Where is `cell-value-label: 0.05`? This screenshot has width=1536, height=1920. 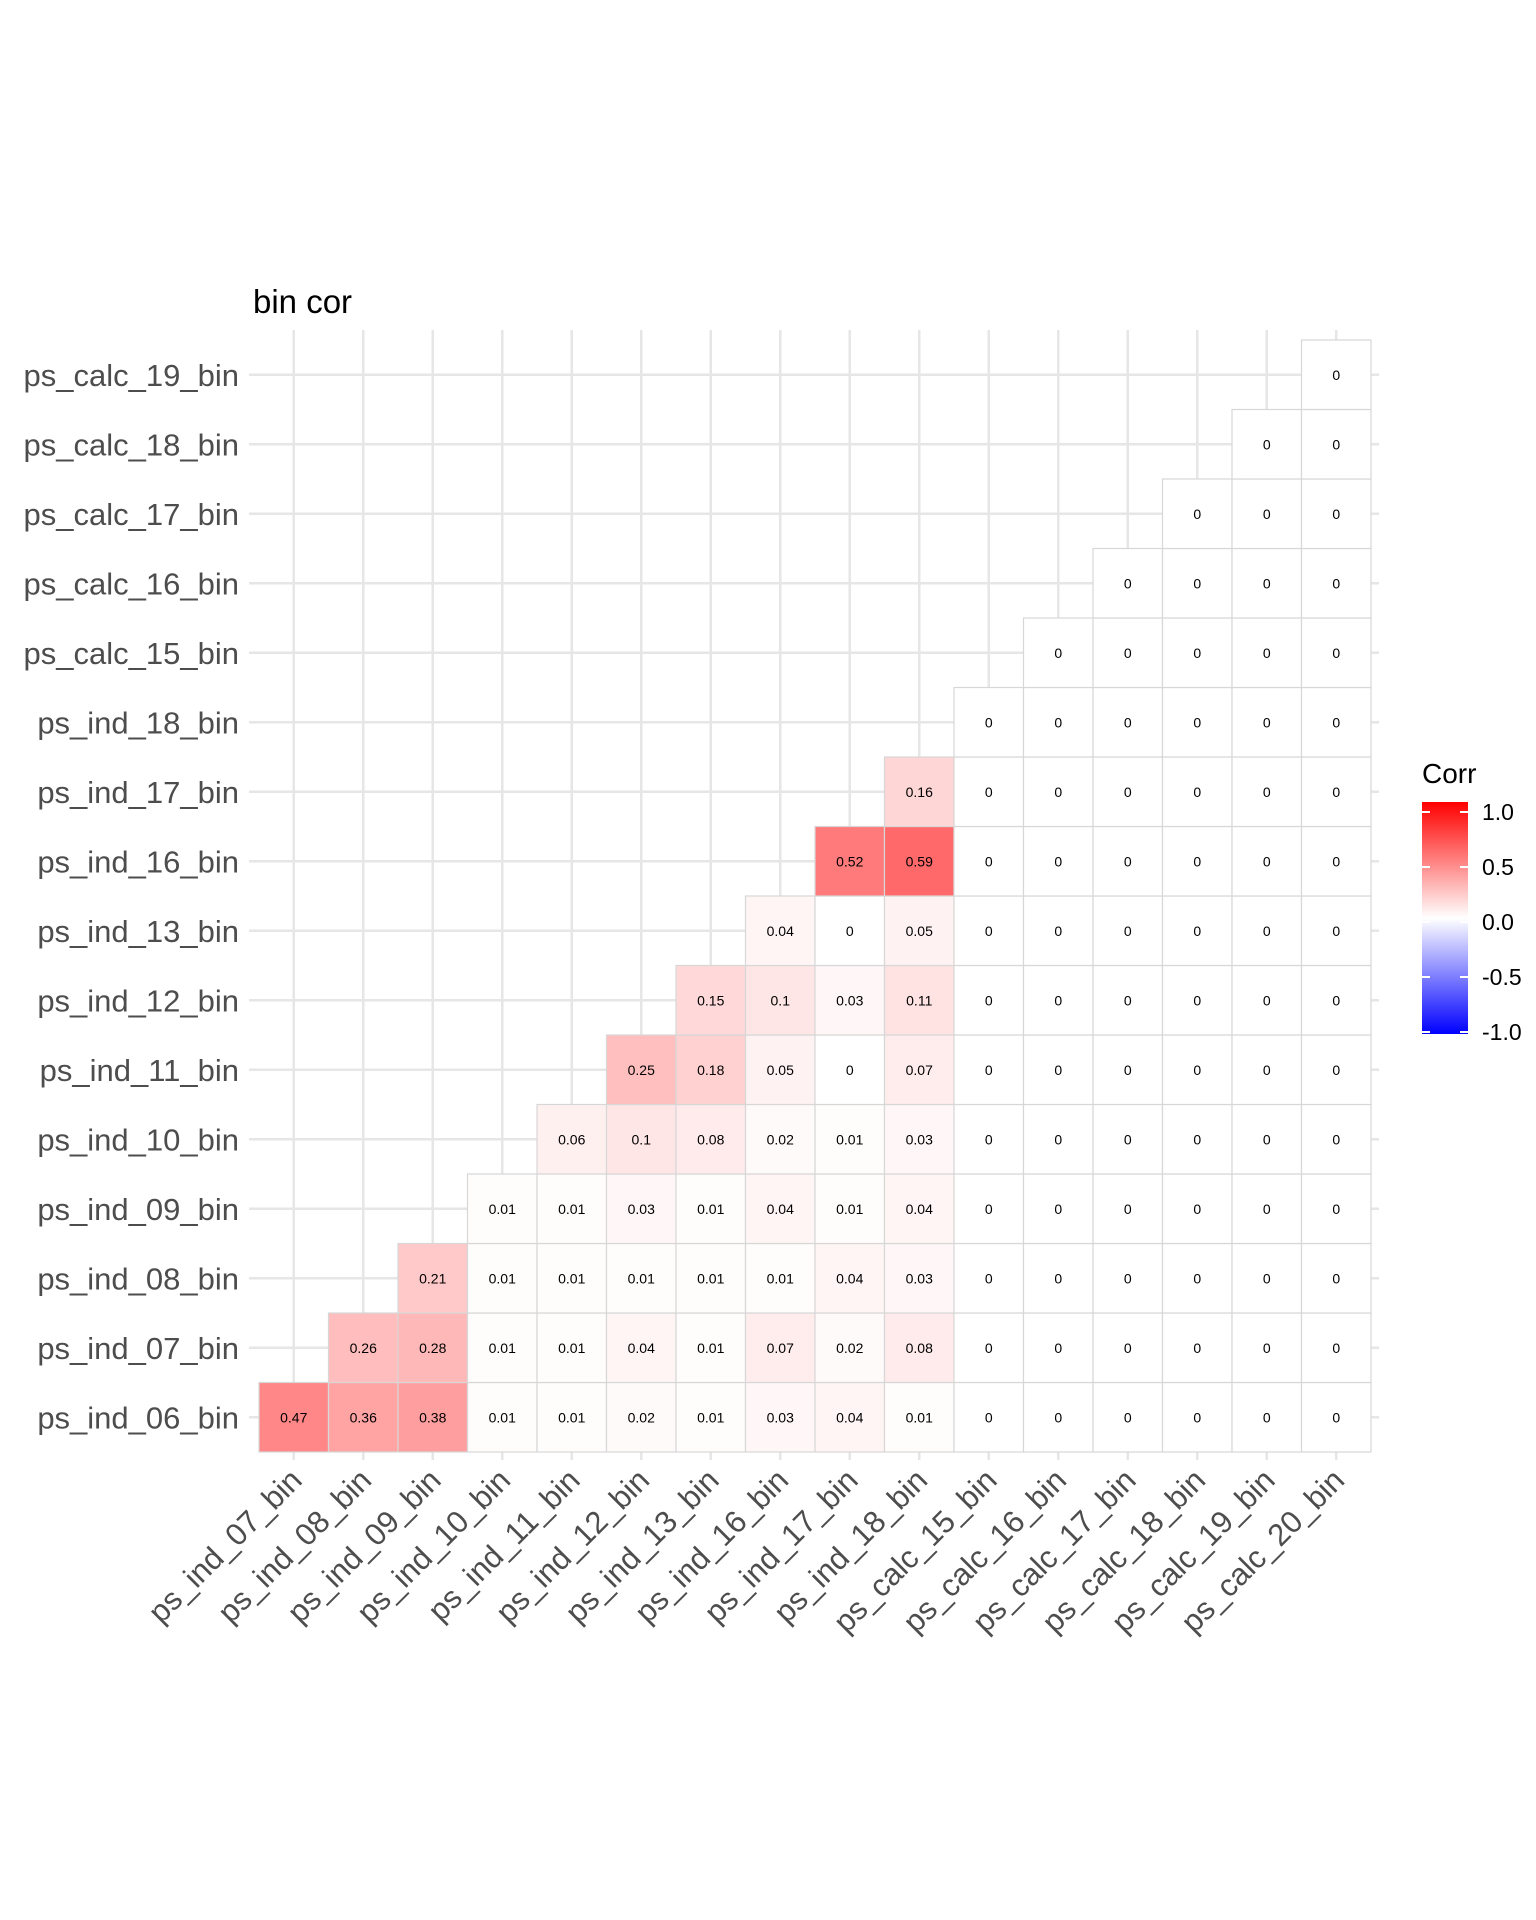
cell-value-label: 0.05 is located at coordinates (919, 931).